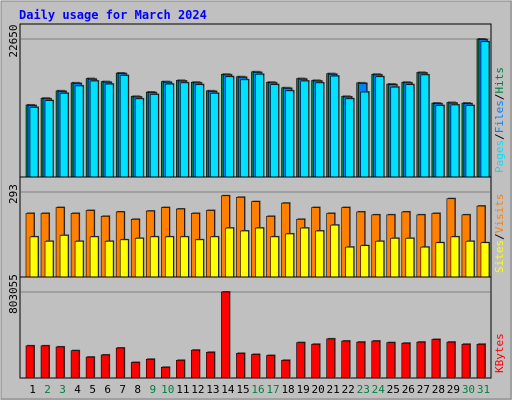  Describe the element at coordinates (499, 353) in the screenshot. I see `legend-kbytes: KBytes` at that location.